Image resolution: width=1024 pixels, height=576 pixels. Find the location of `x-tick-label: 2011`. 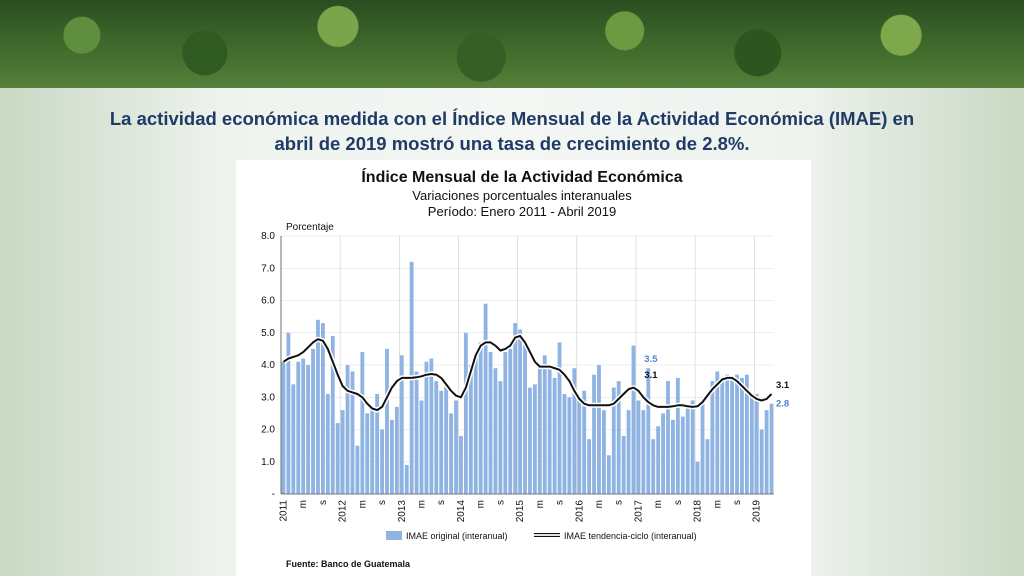

x-tick-label: 2011 is located at coordinates (284, 511).